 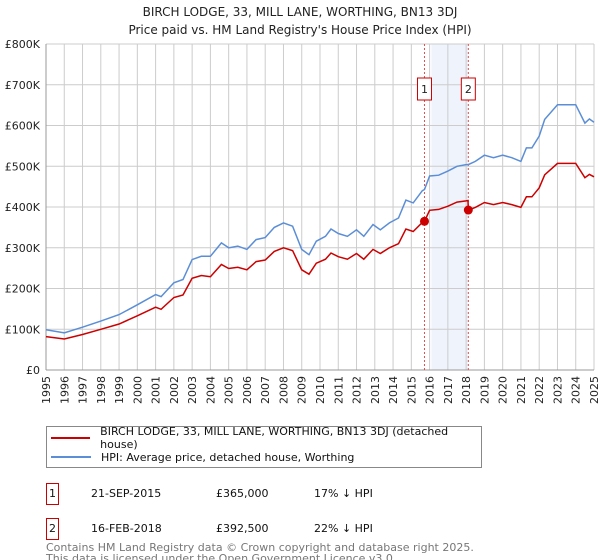 I want to click on legend-swatch-blue, so click(x=71, y=457).